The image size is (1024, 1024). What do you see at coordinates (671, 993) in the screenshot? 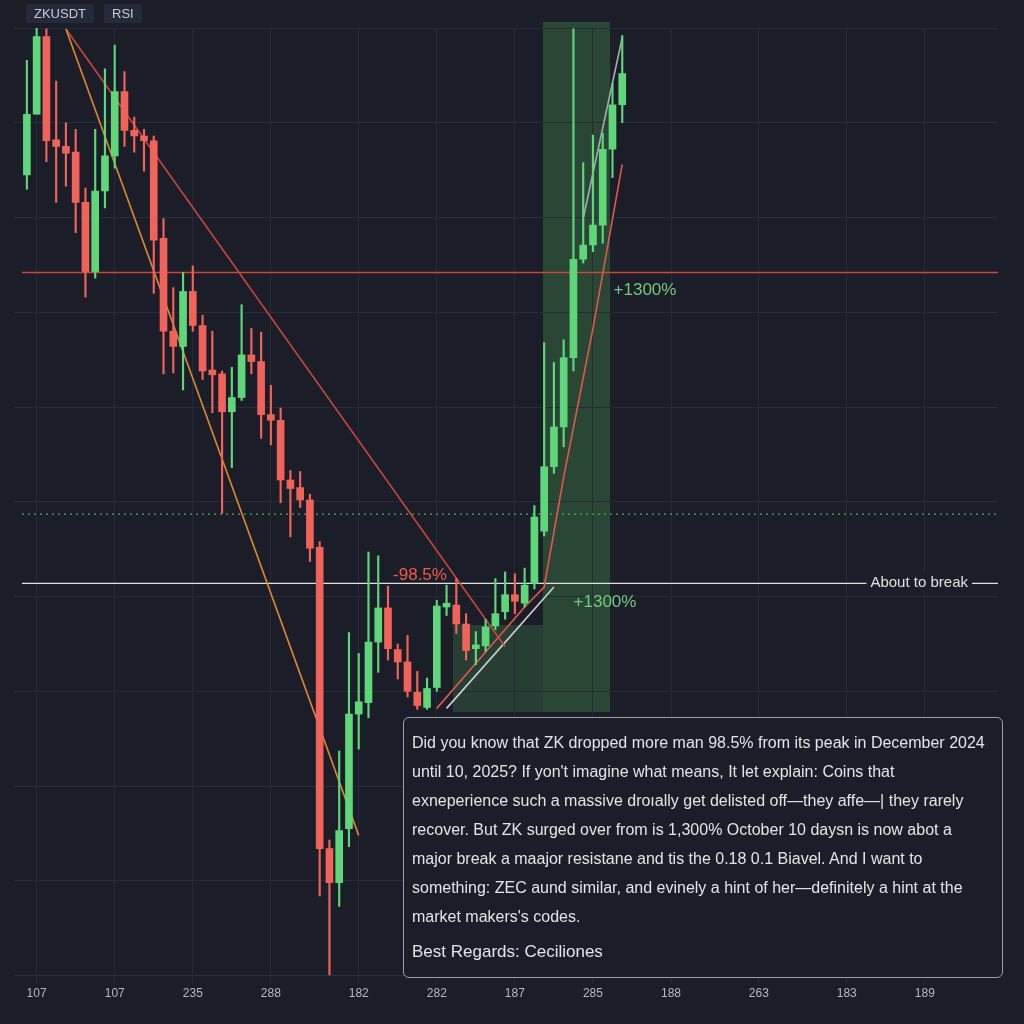
I see `x-tick-label: 188` at bounding box center [671, 993].